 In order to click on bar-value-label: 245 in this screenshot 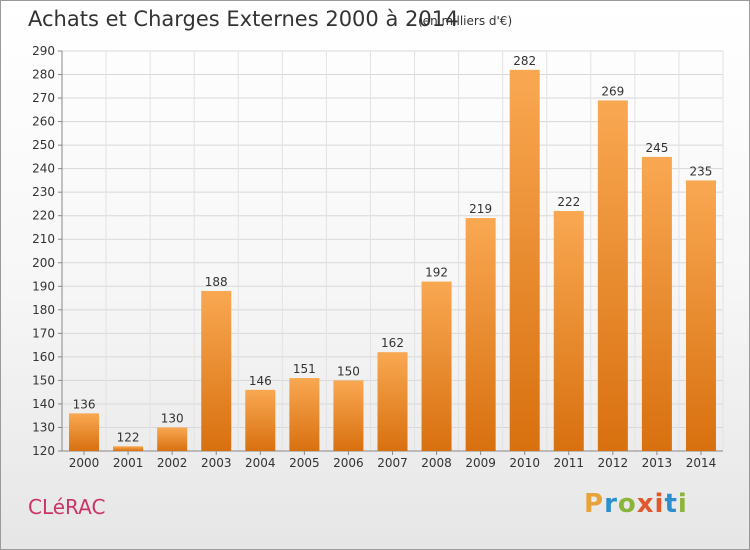, I will do `click(656, 148)`.